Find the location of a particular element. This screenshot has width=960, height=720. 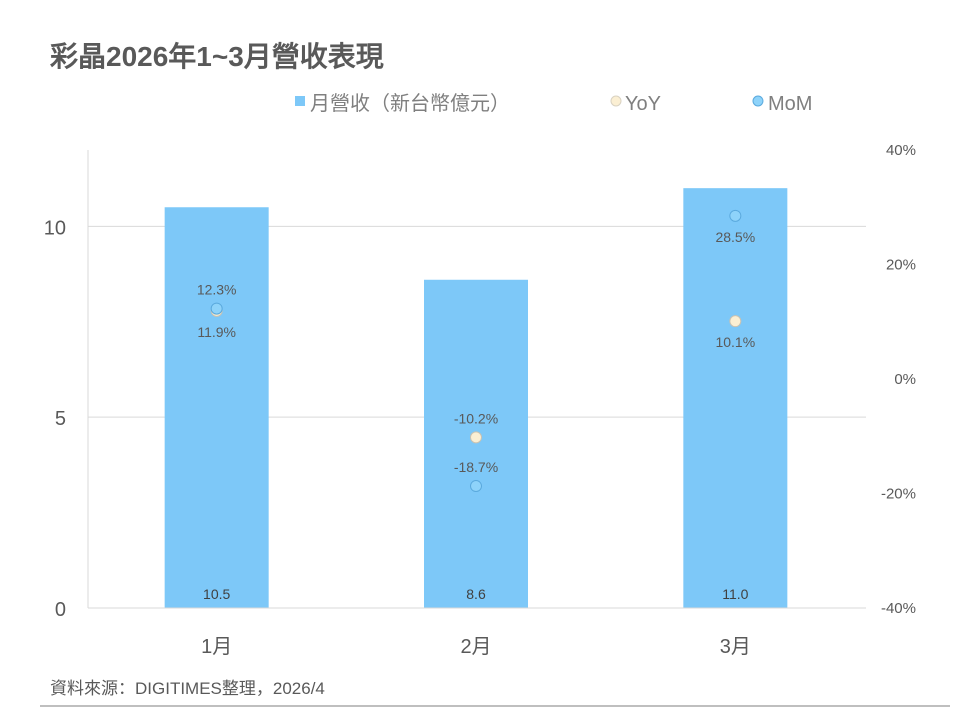

left-tick-label: 5 is located at coordinates (60, 419).